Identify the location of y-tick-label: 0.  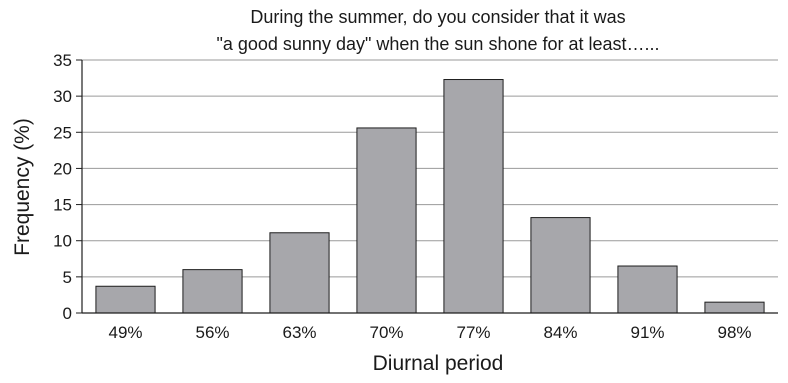
(67, 313).